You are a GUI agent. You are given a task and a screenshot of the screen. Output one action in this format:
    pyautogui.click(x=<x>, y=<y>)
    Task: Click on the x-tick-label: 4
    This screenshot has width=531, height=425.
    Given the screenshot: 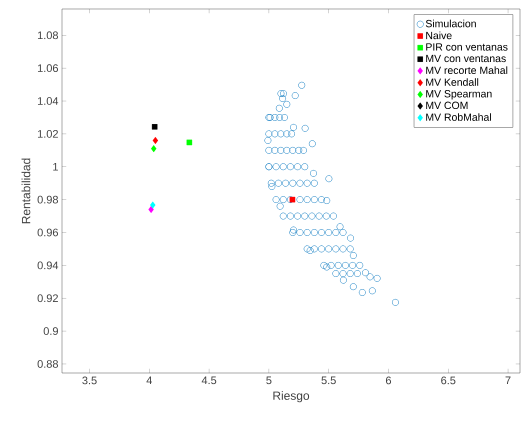 What is the action you would take?
    pyautogui.click(x=149, y=380)
    